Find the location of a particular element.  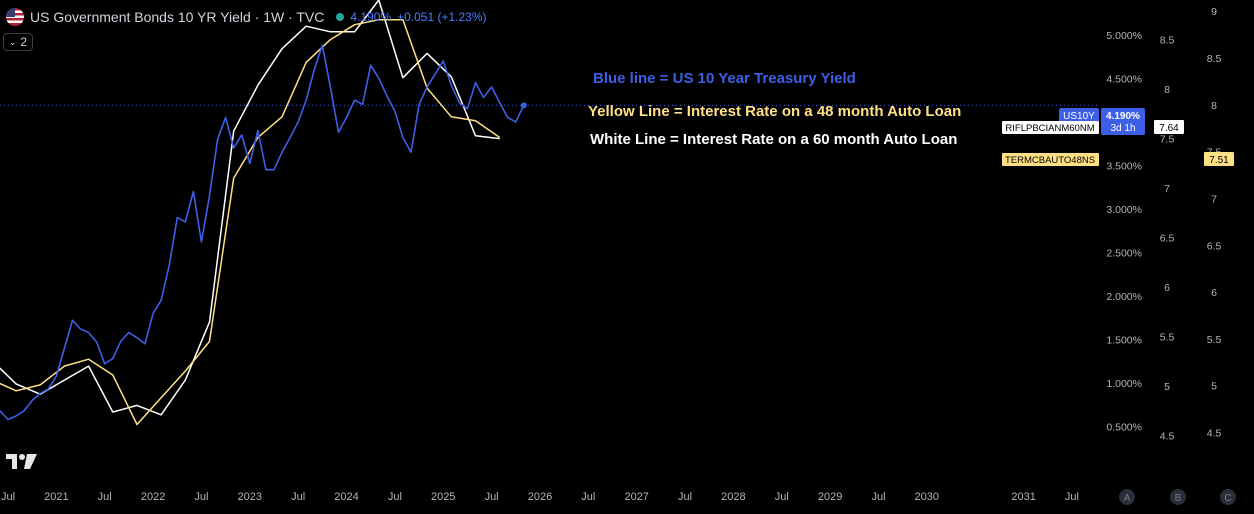

y-tick-label-c: 9 is located at coordinates (1214, 12).